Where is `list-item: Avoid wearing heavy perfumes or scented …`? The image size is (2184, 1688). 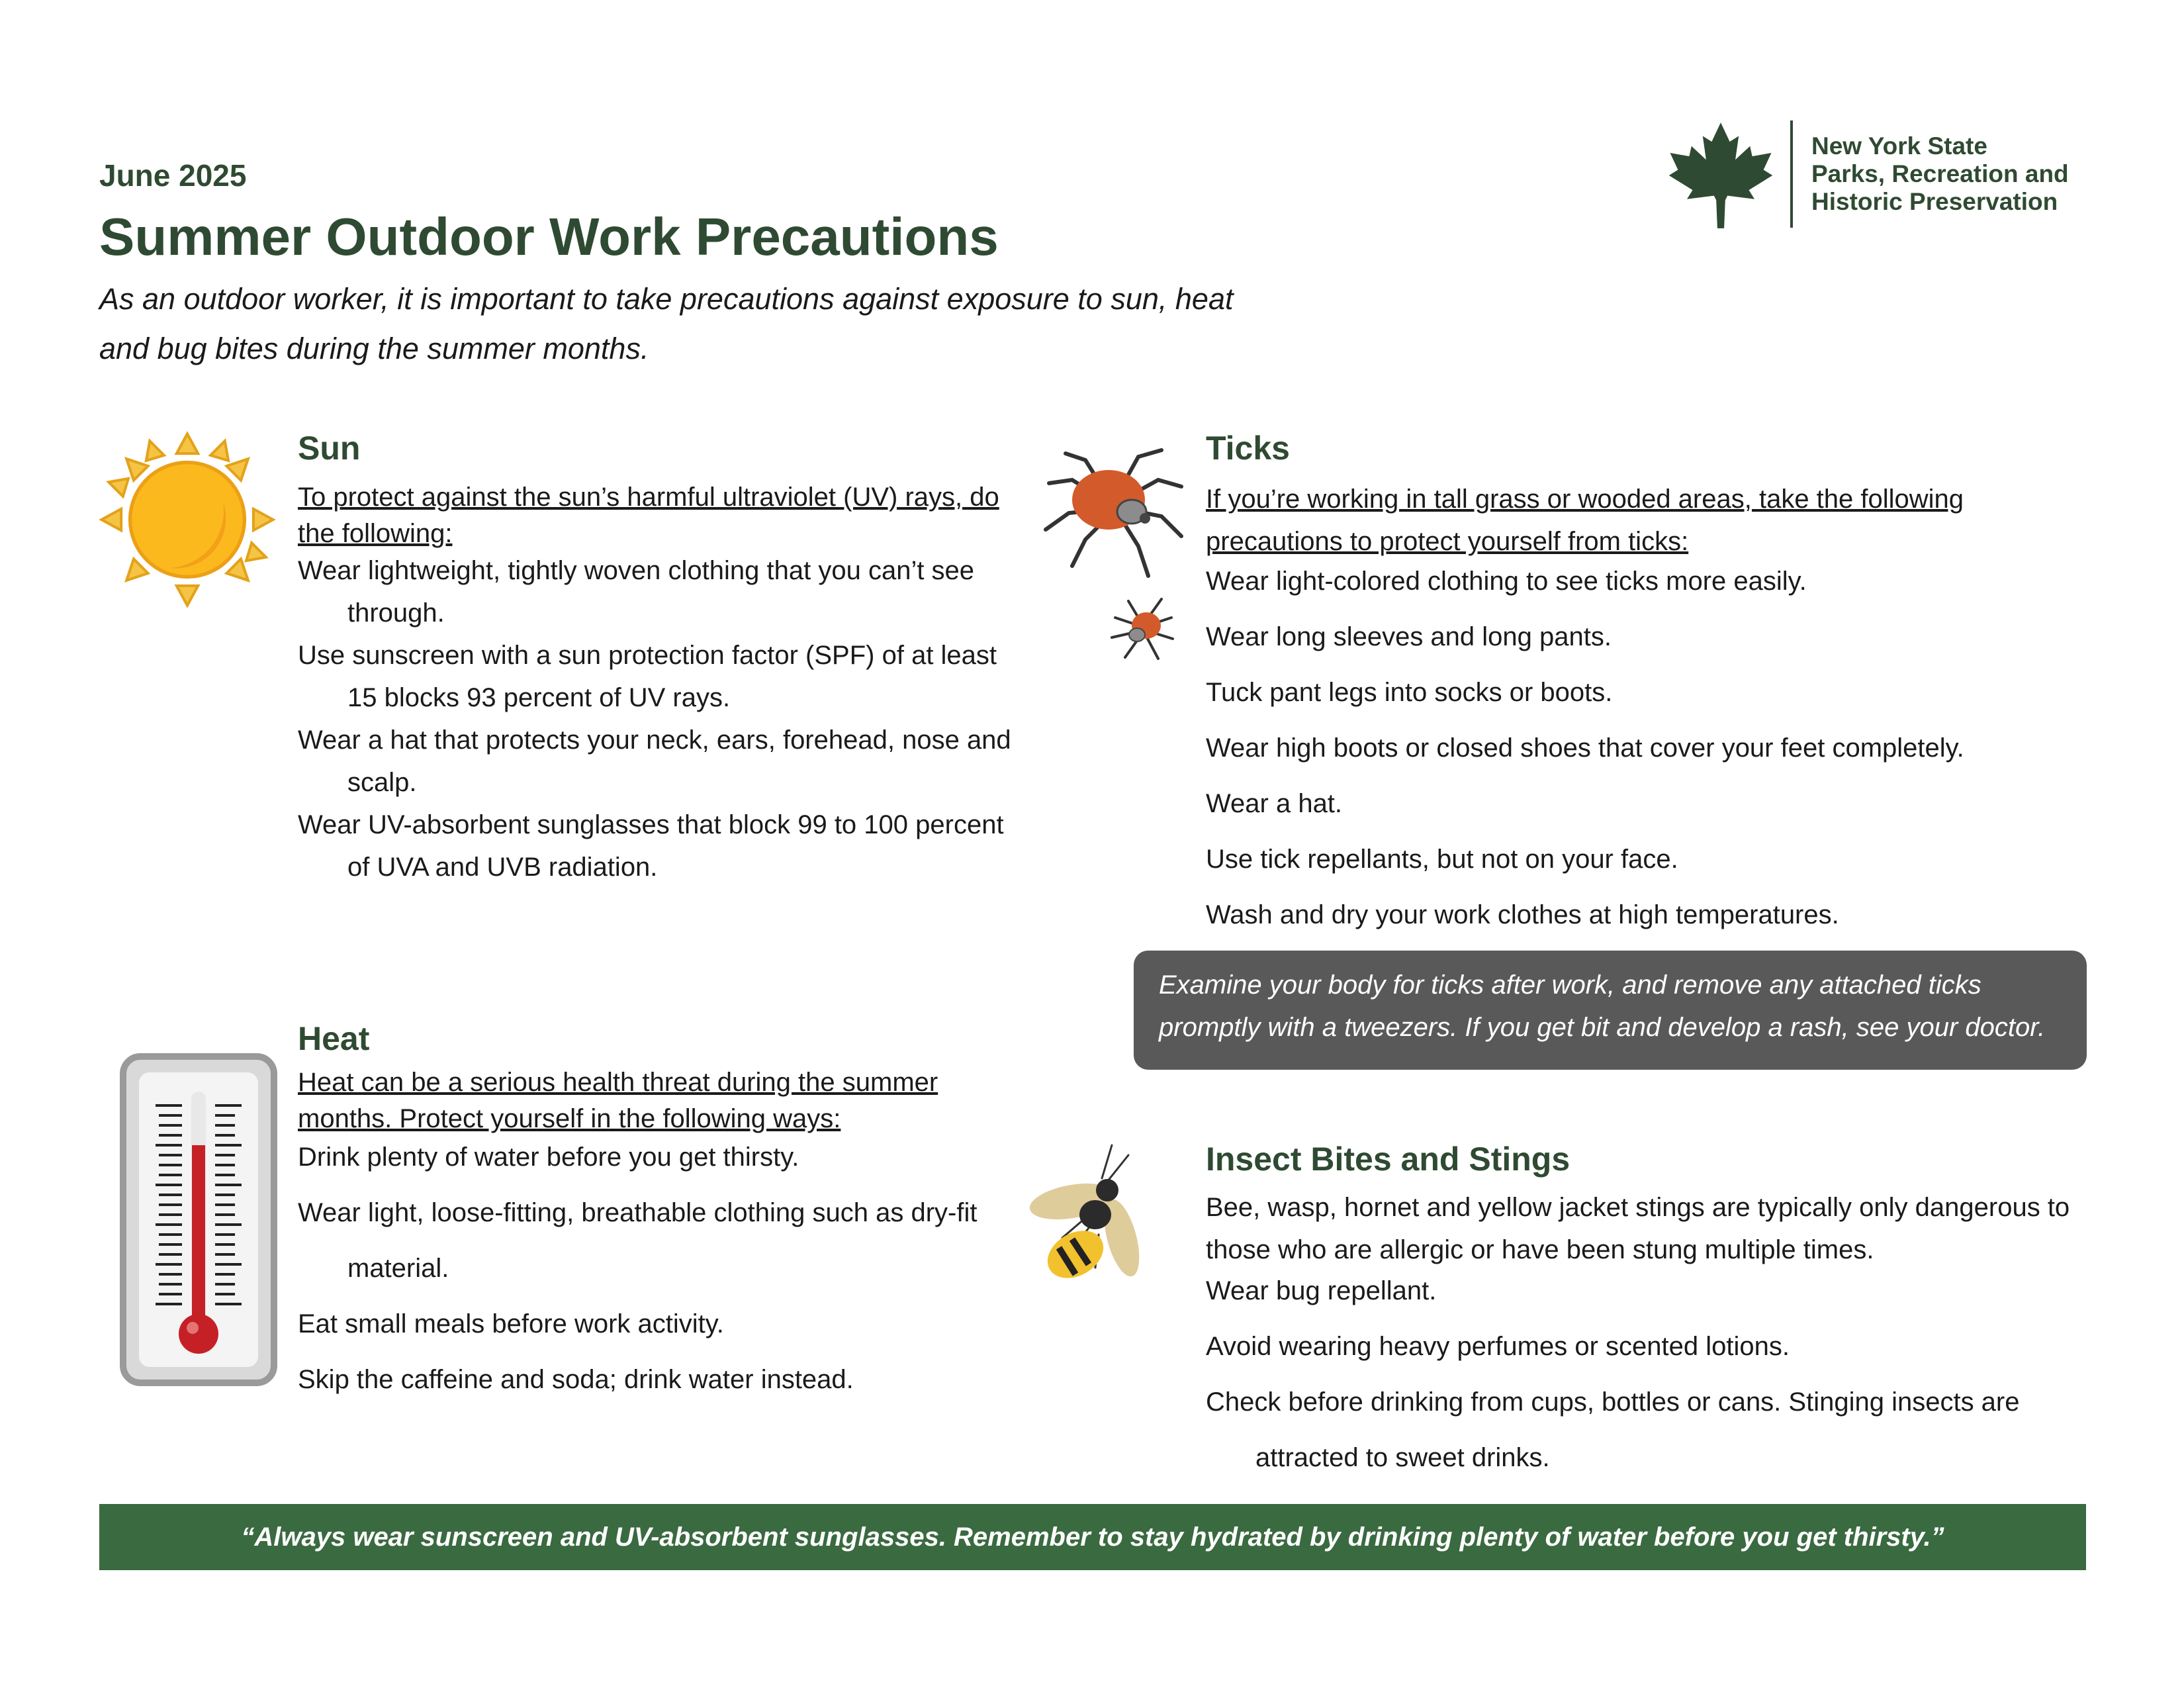 list-item: Avoid wearing heavy perfumes or scented … is located at coordinates (1498, 1346).